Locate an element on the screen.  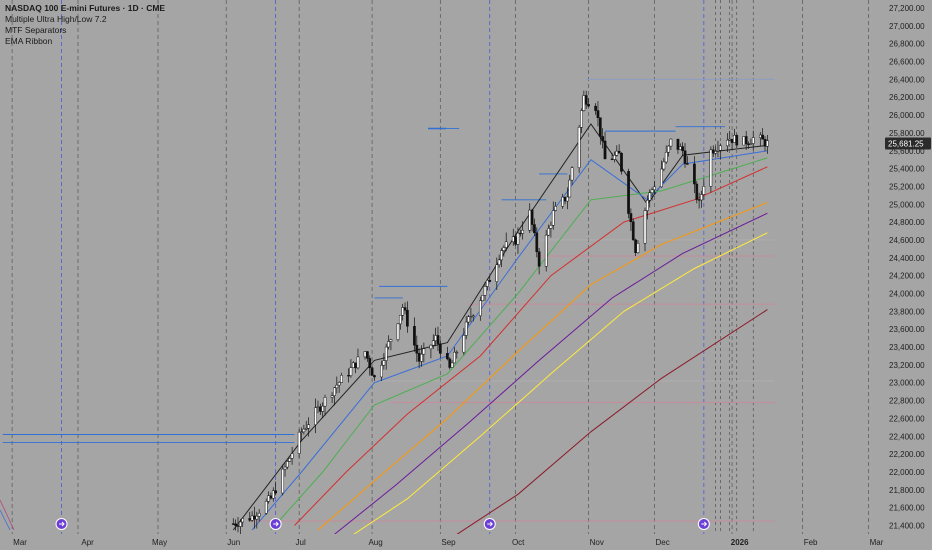
y-tick-label: 24,600.00 is located at coordinates (907, 240).